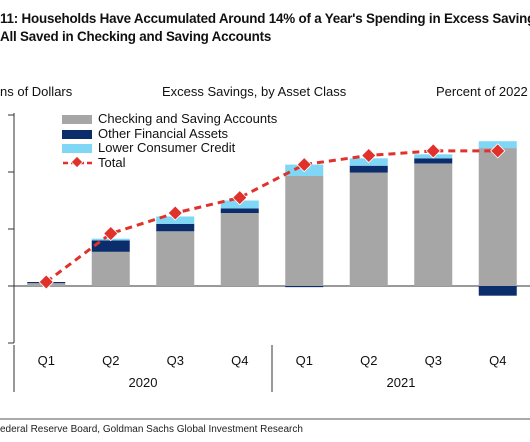 This screenshot has width=530, height=442. Describe the element at coordinates (77, 148) in the screenshot. I see `legend-swatch-credit` at that location.